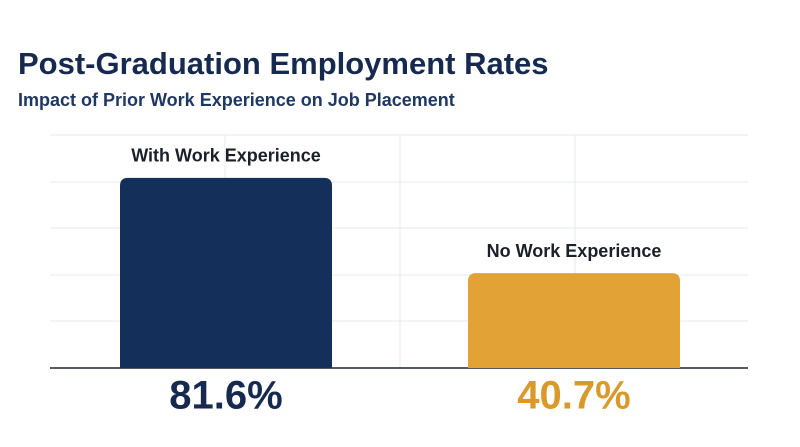 The width and height of the screenshot is (800, 447). I want to click on category-label: No Work Experience, so click(574, 251).